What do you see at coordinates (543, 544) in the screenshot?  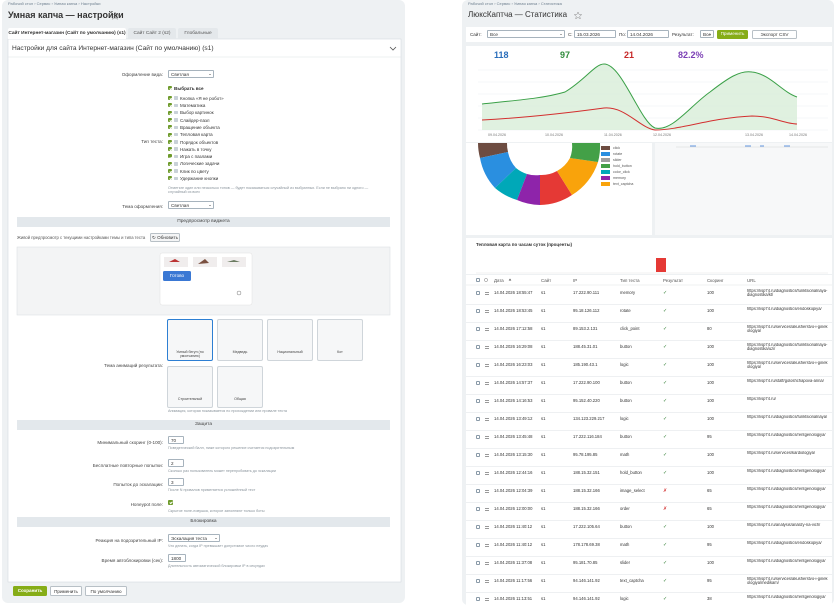 I see `table-cell: s1` at bounding box center [543, 544].